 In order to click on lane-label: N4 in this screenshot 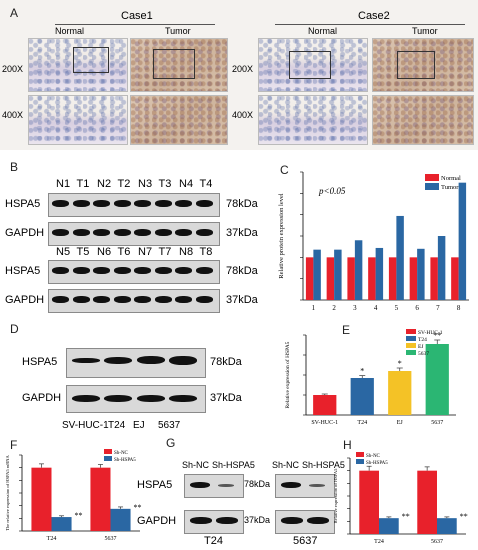, I will do `click(186, 184)`.